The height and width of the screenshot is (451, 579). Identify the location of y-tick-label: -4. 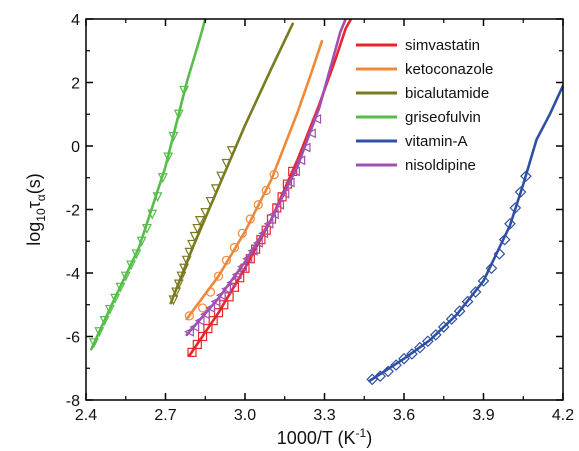
(73, 274).